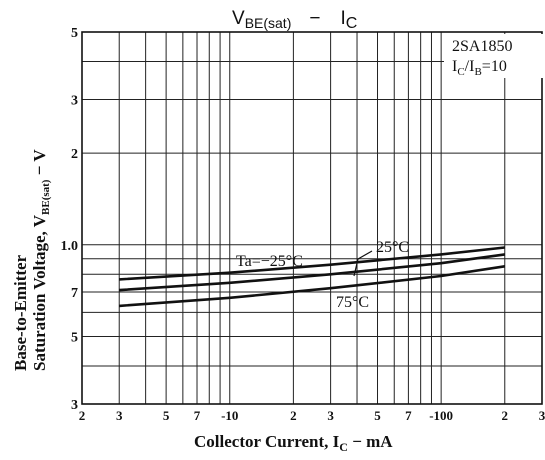 Image resolution: width=545 pixels, height=460 pixels. I want to click on series-group, so click(312, 277).